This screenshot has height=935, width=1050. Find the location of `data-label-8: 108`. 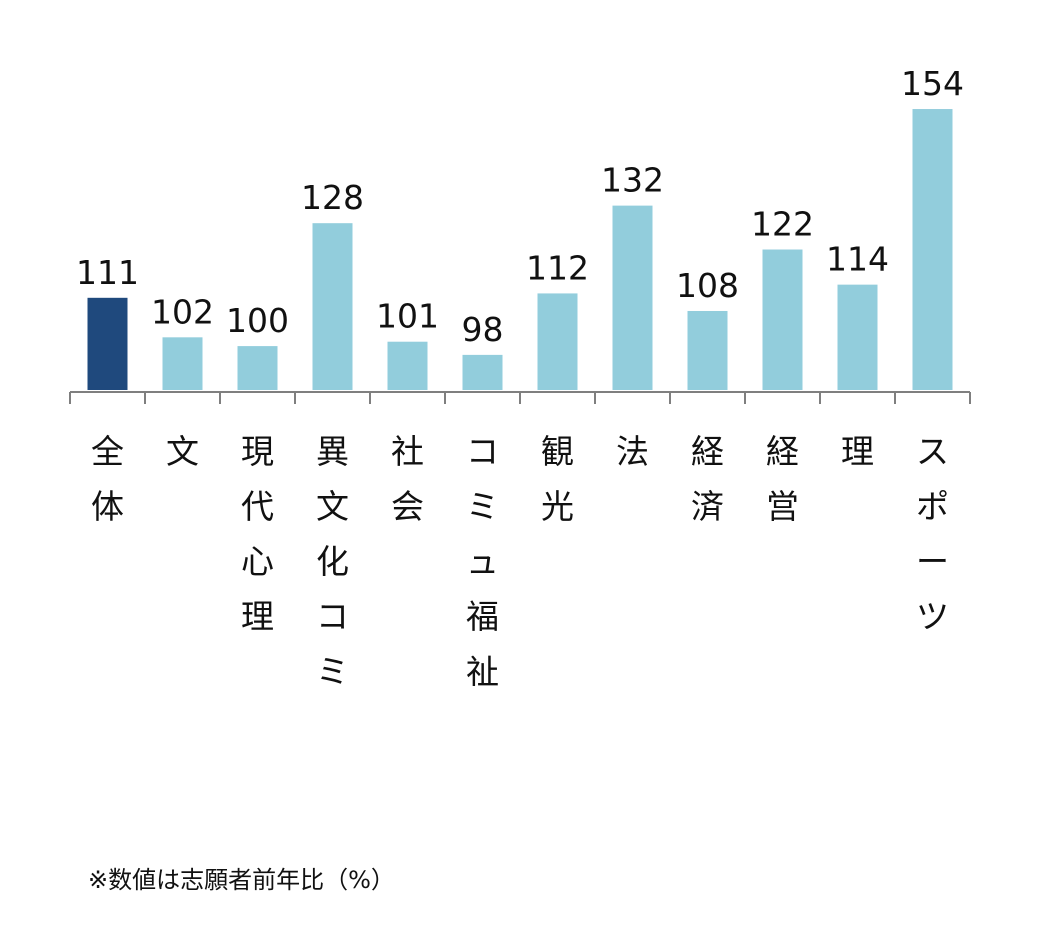

data-label-8: 108 is located at coordinates (707, 285).